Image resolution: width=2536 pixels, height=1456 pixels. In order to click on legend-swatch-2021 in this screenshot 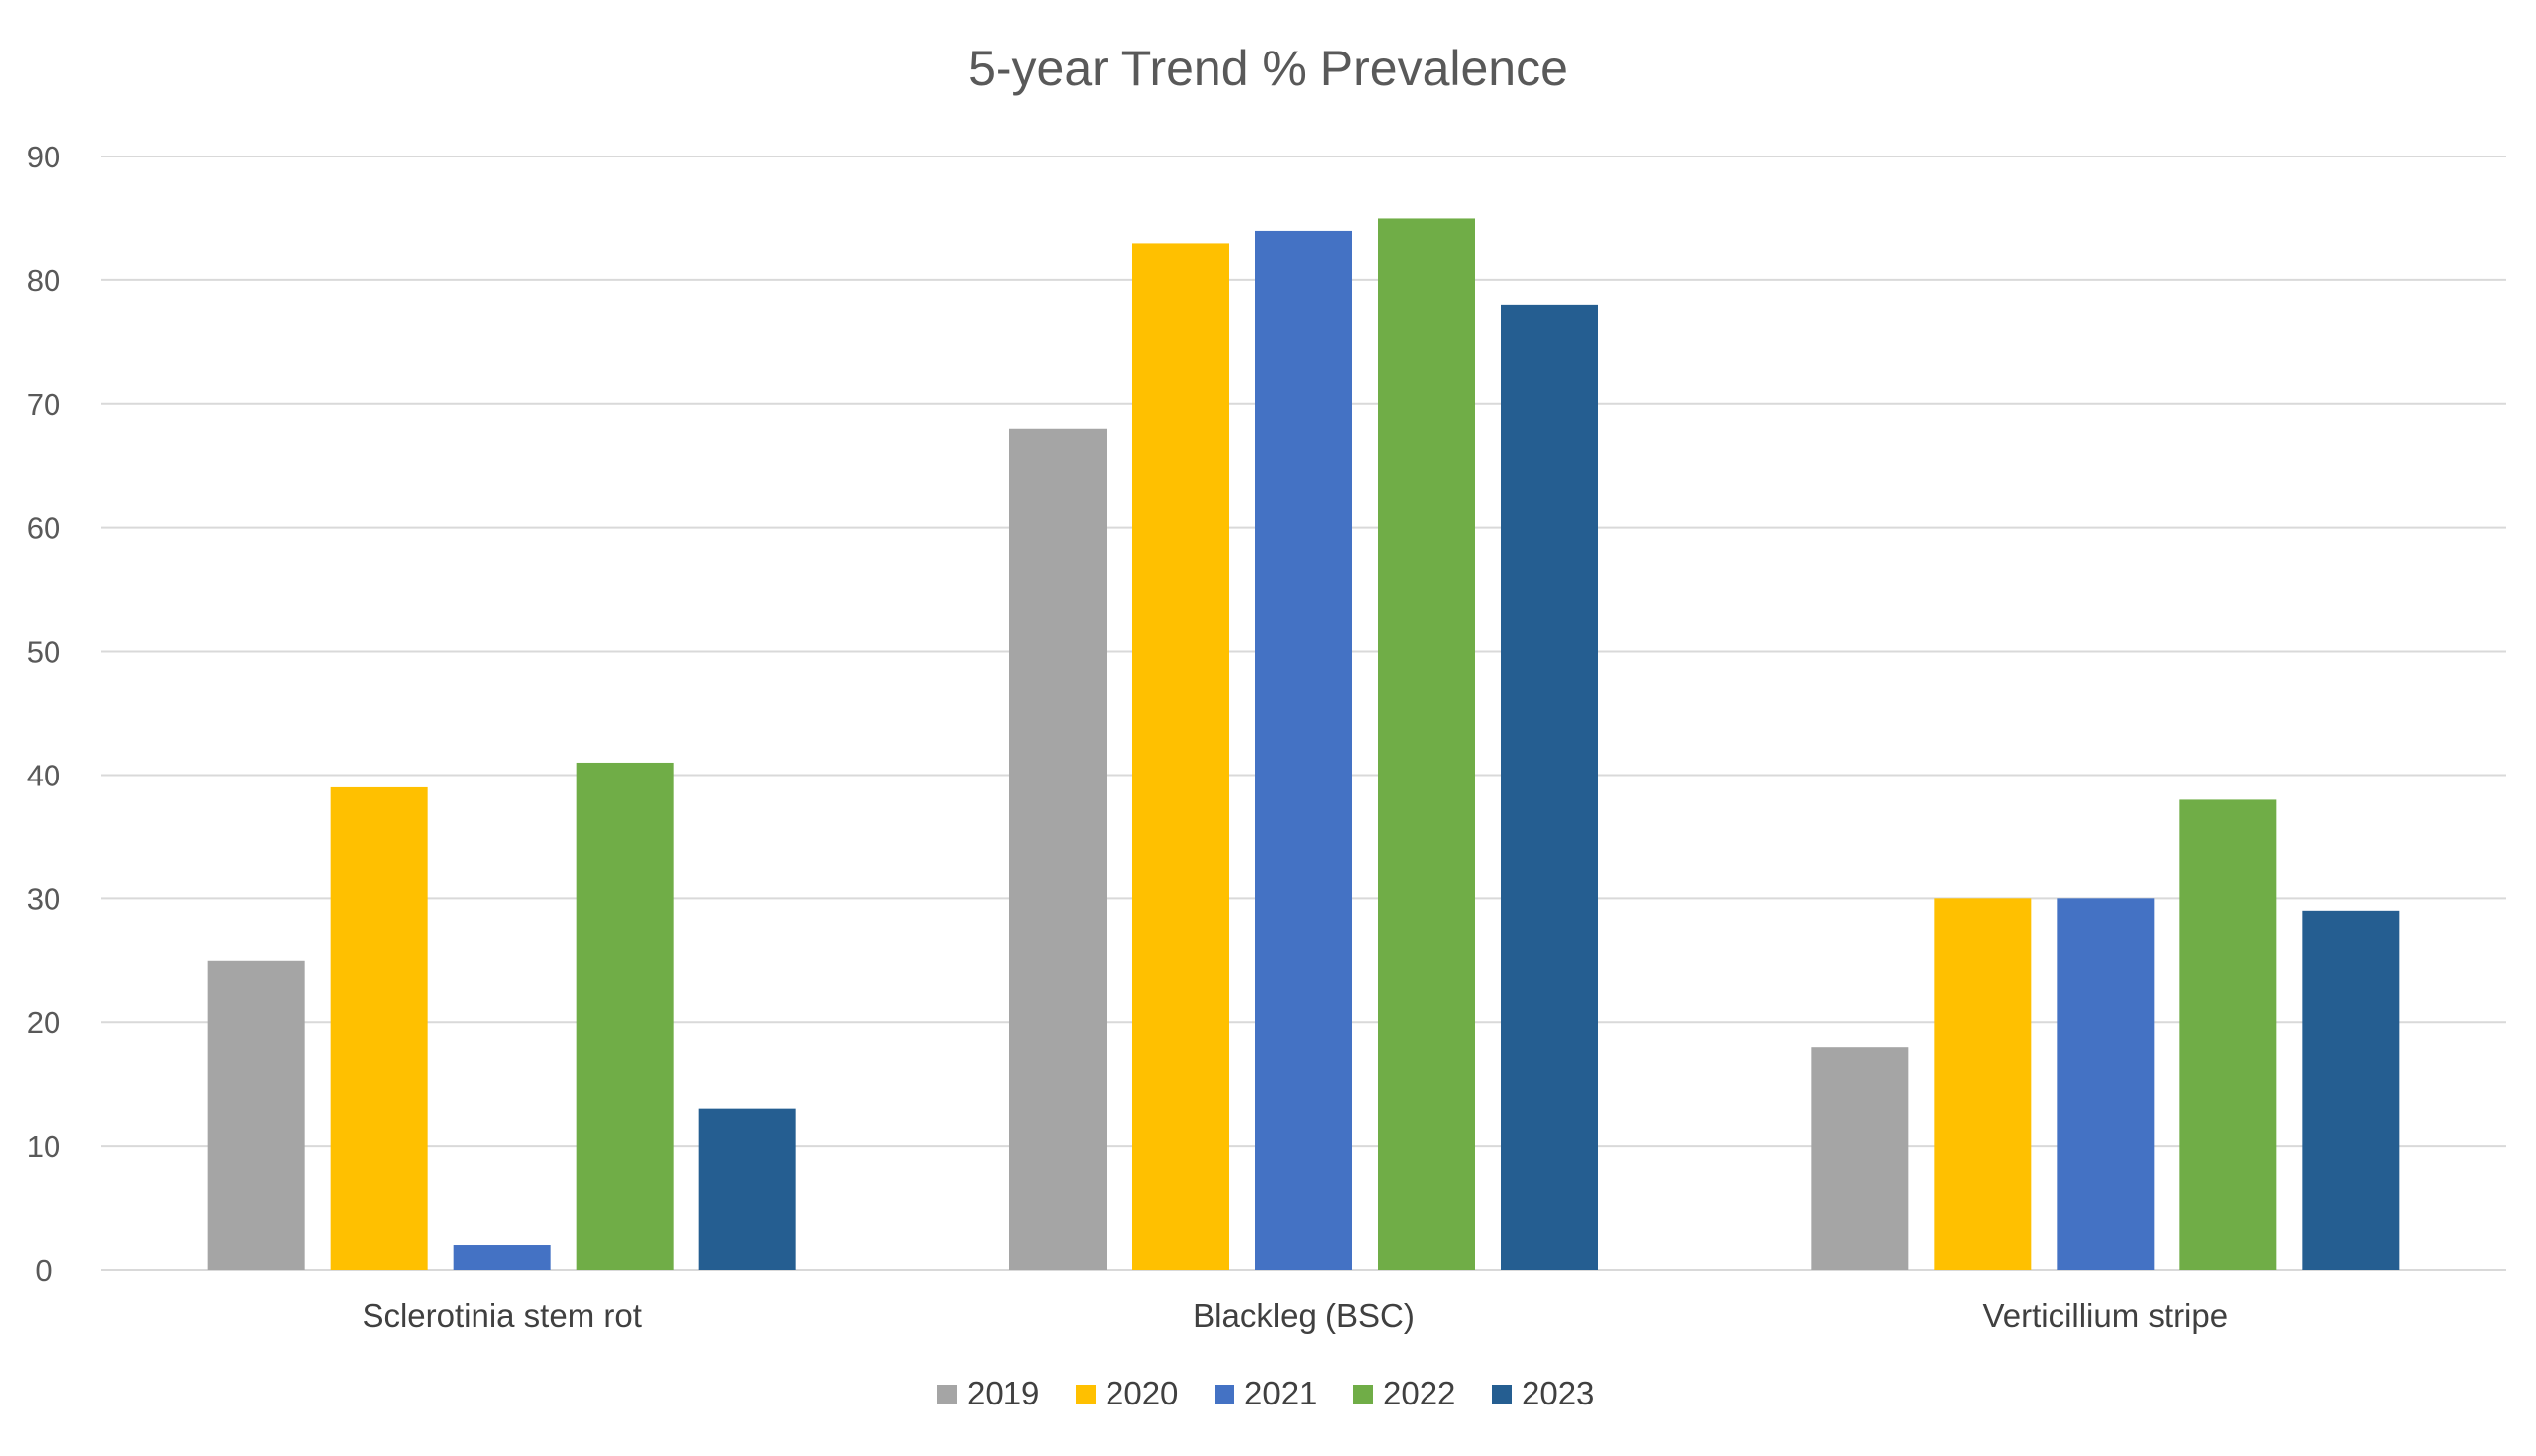, I will do `click(1224, 1394)`.